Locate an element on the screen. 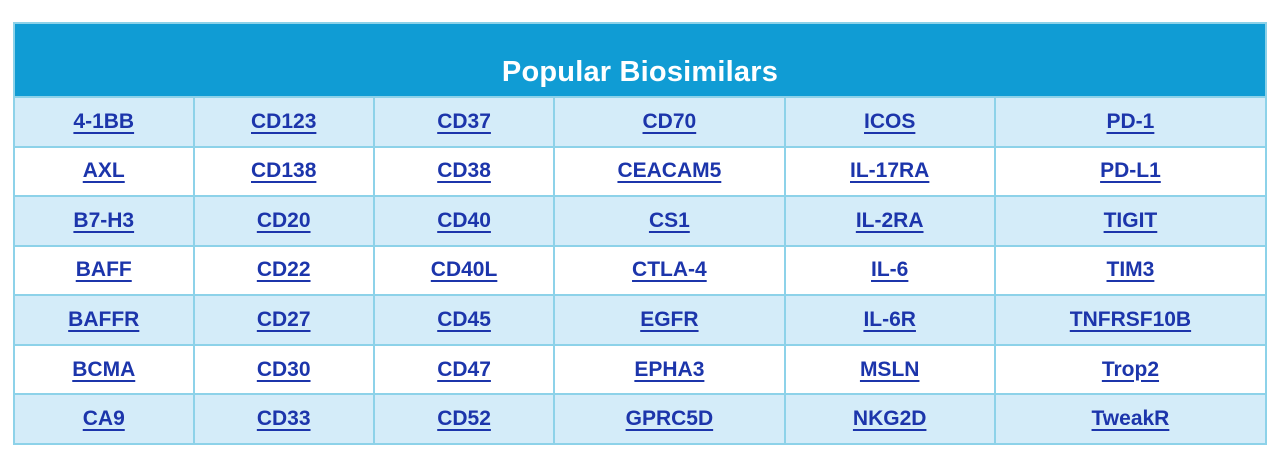 Image resolution: width=1276 pixels, height=464 pixels. biosimilar-link: CD27 is located at coordinates (283, 319).